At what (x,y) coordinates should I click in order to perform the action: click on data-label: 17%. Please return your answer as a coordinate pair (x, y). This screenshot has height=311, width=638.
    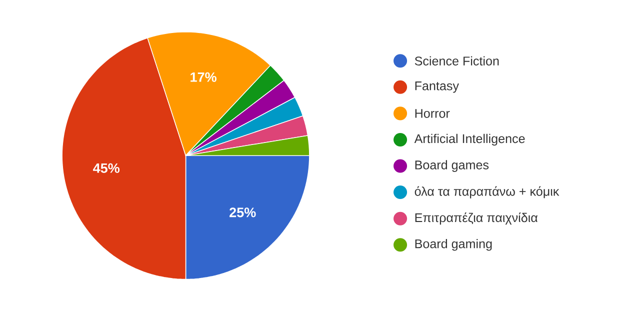
    Looking at the image, I should click on (203, 77).